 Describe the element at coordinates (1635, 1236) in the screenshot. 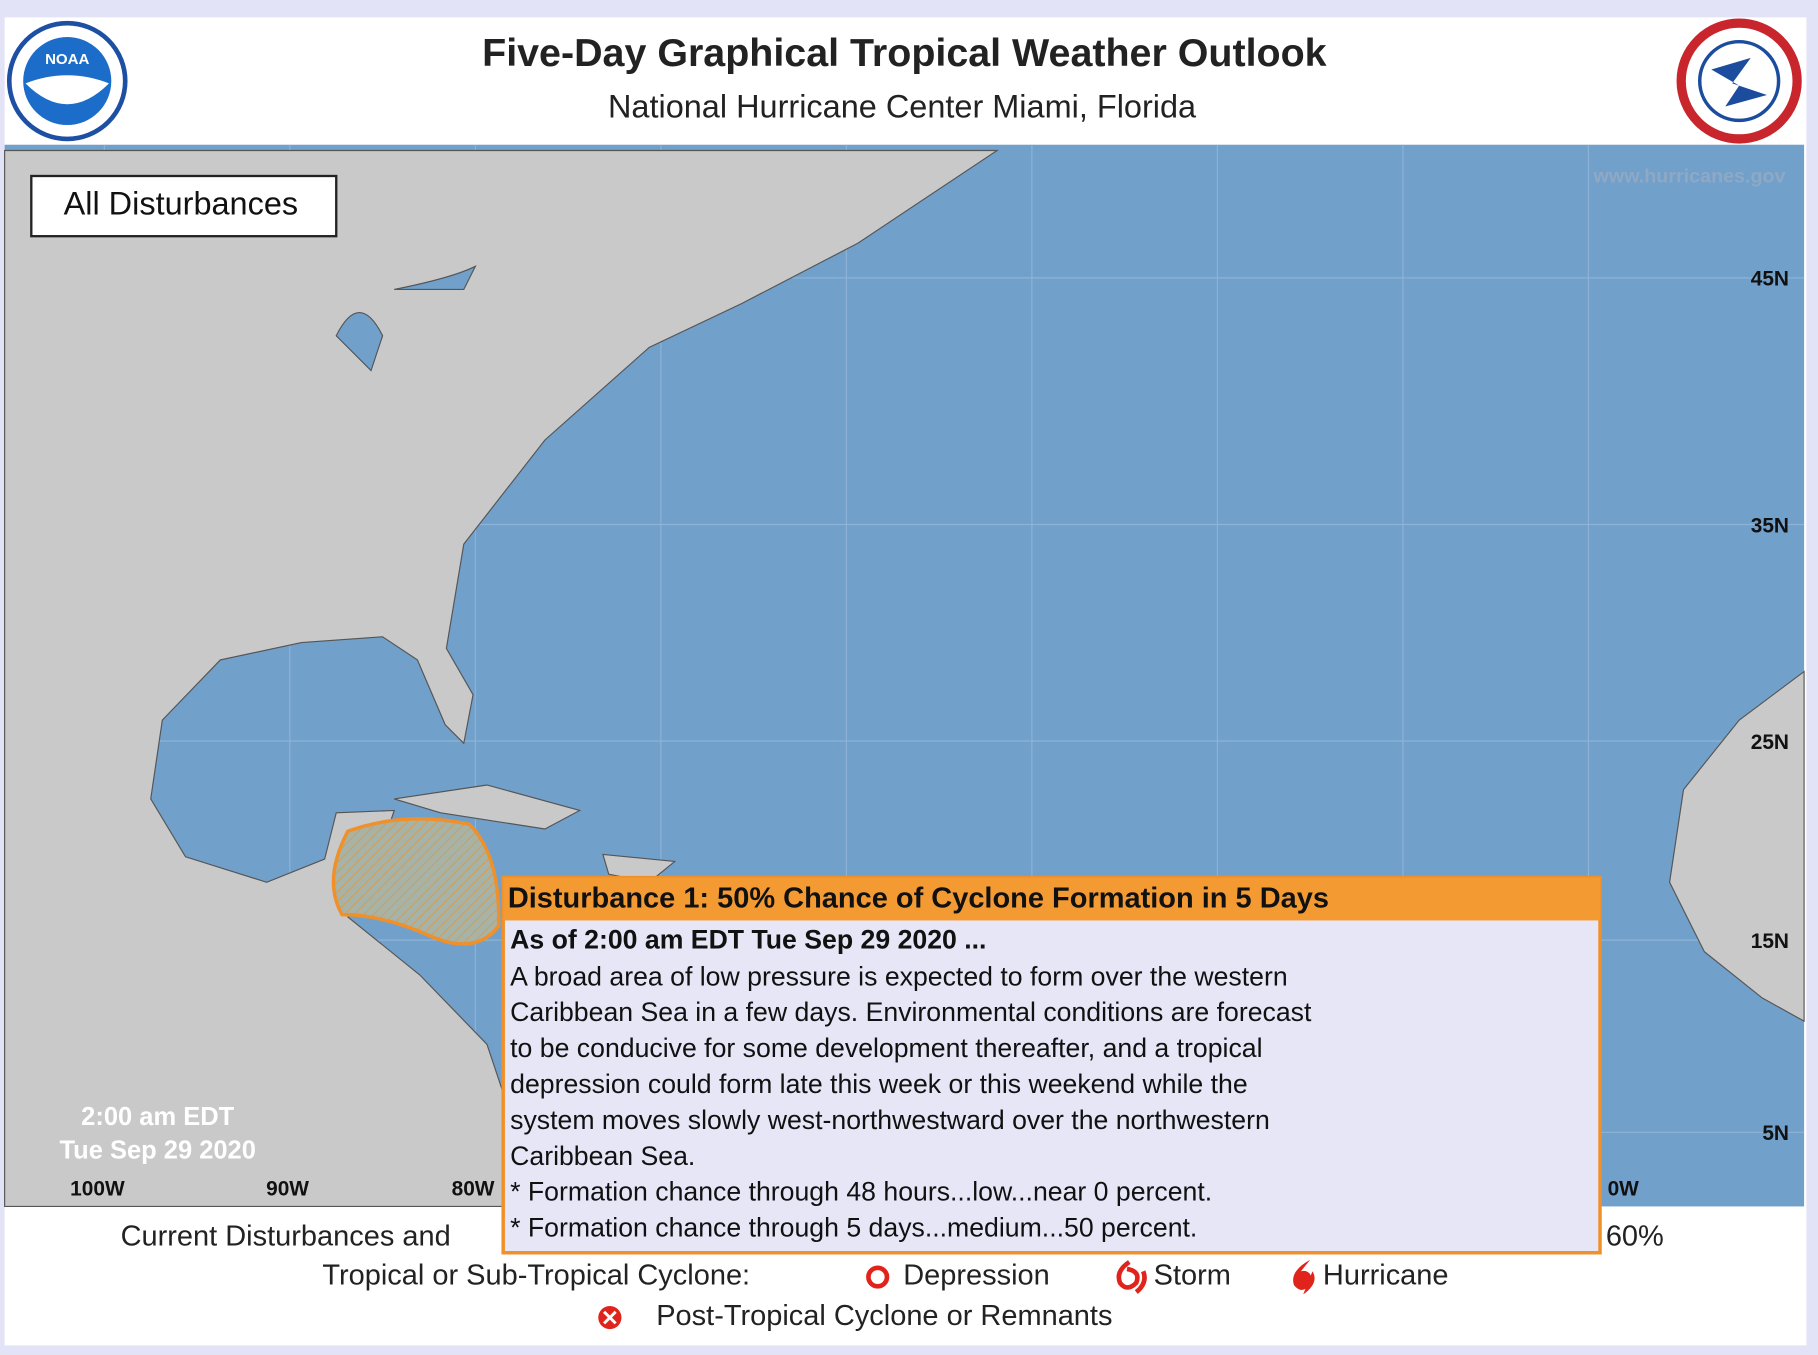

I see `legend-line1-end: 60%` at that location.